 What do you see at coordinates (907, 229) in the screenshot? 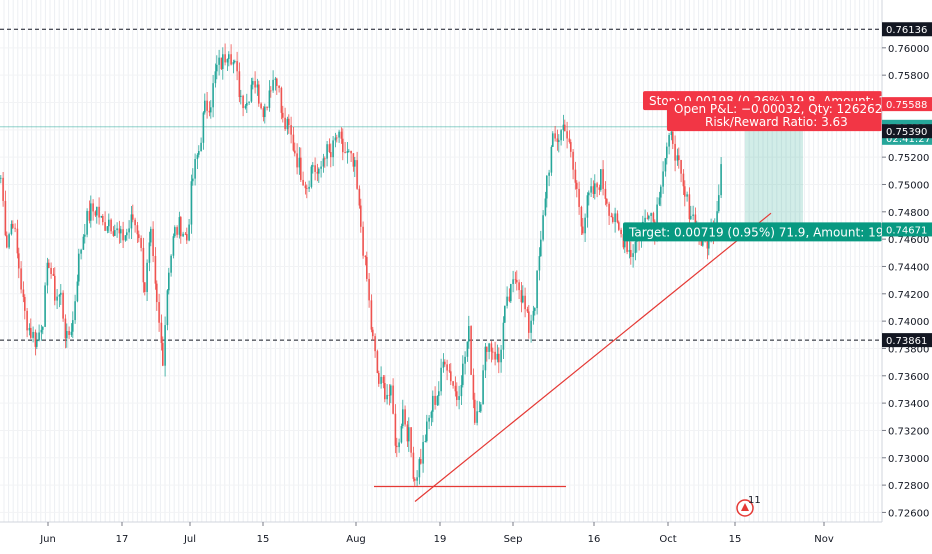
I see `price-label: 0.74671` at bounding box center [907, 229].